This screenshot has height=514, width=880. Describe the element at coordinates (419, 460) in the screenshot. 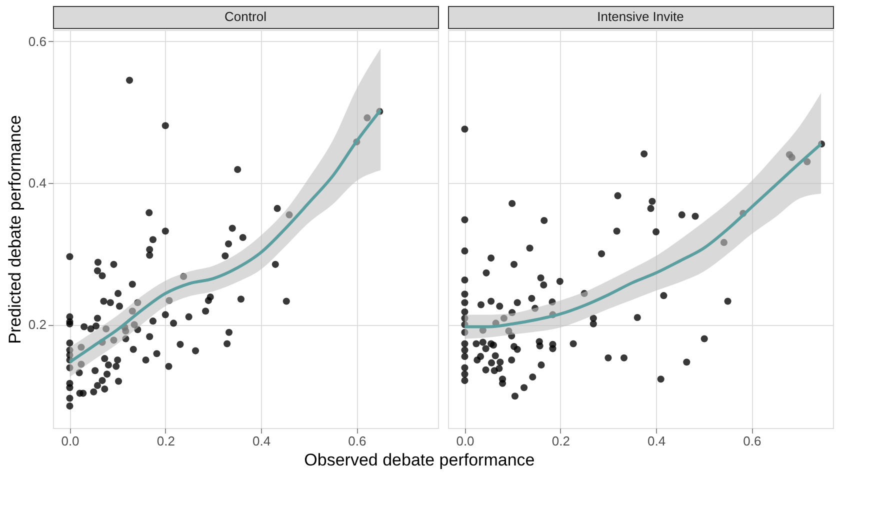

I see `x-axis-title: Observed debate performance` at that location.